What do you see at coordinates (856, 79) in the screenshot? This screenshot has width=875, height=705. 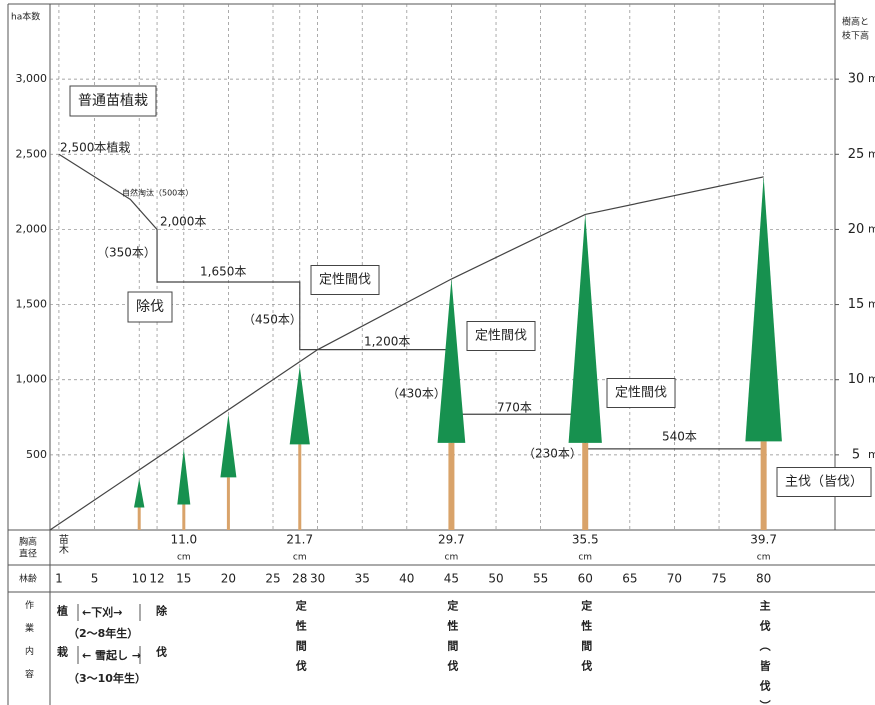 I see `y2-tick-label: 30` at bounding box center [856, 79].